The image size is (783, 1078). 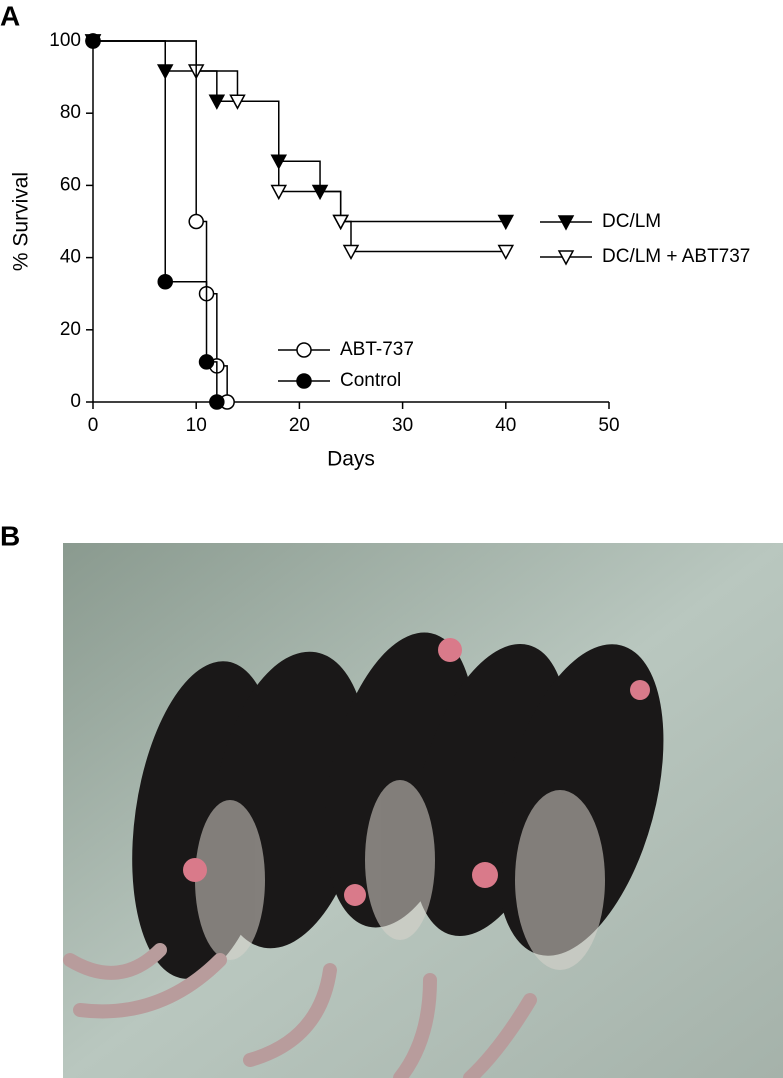 I want to click on x-axis-label: Days, so click(x=351, y=459).